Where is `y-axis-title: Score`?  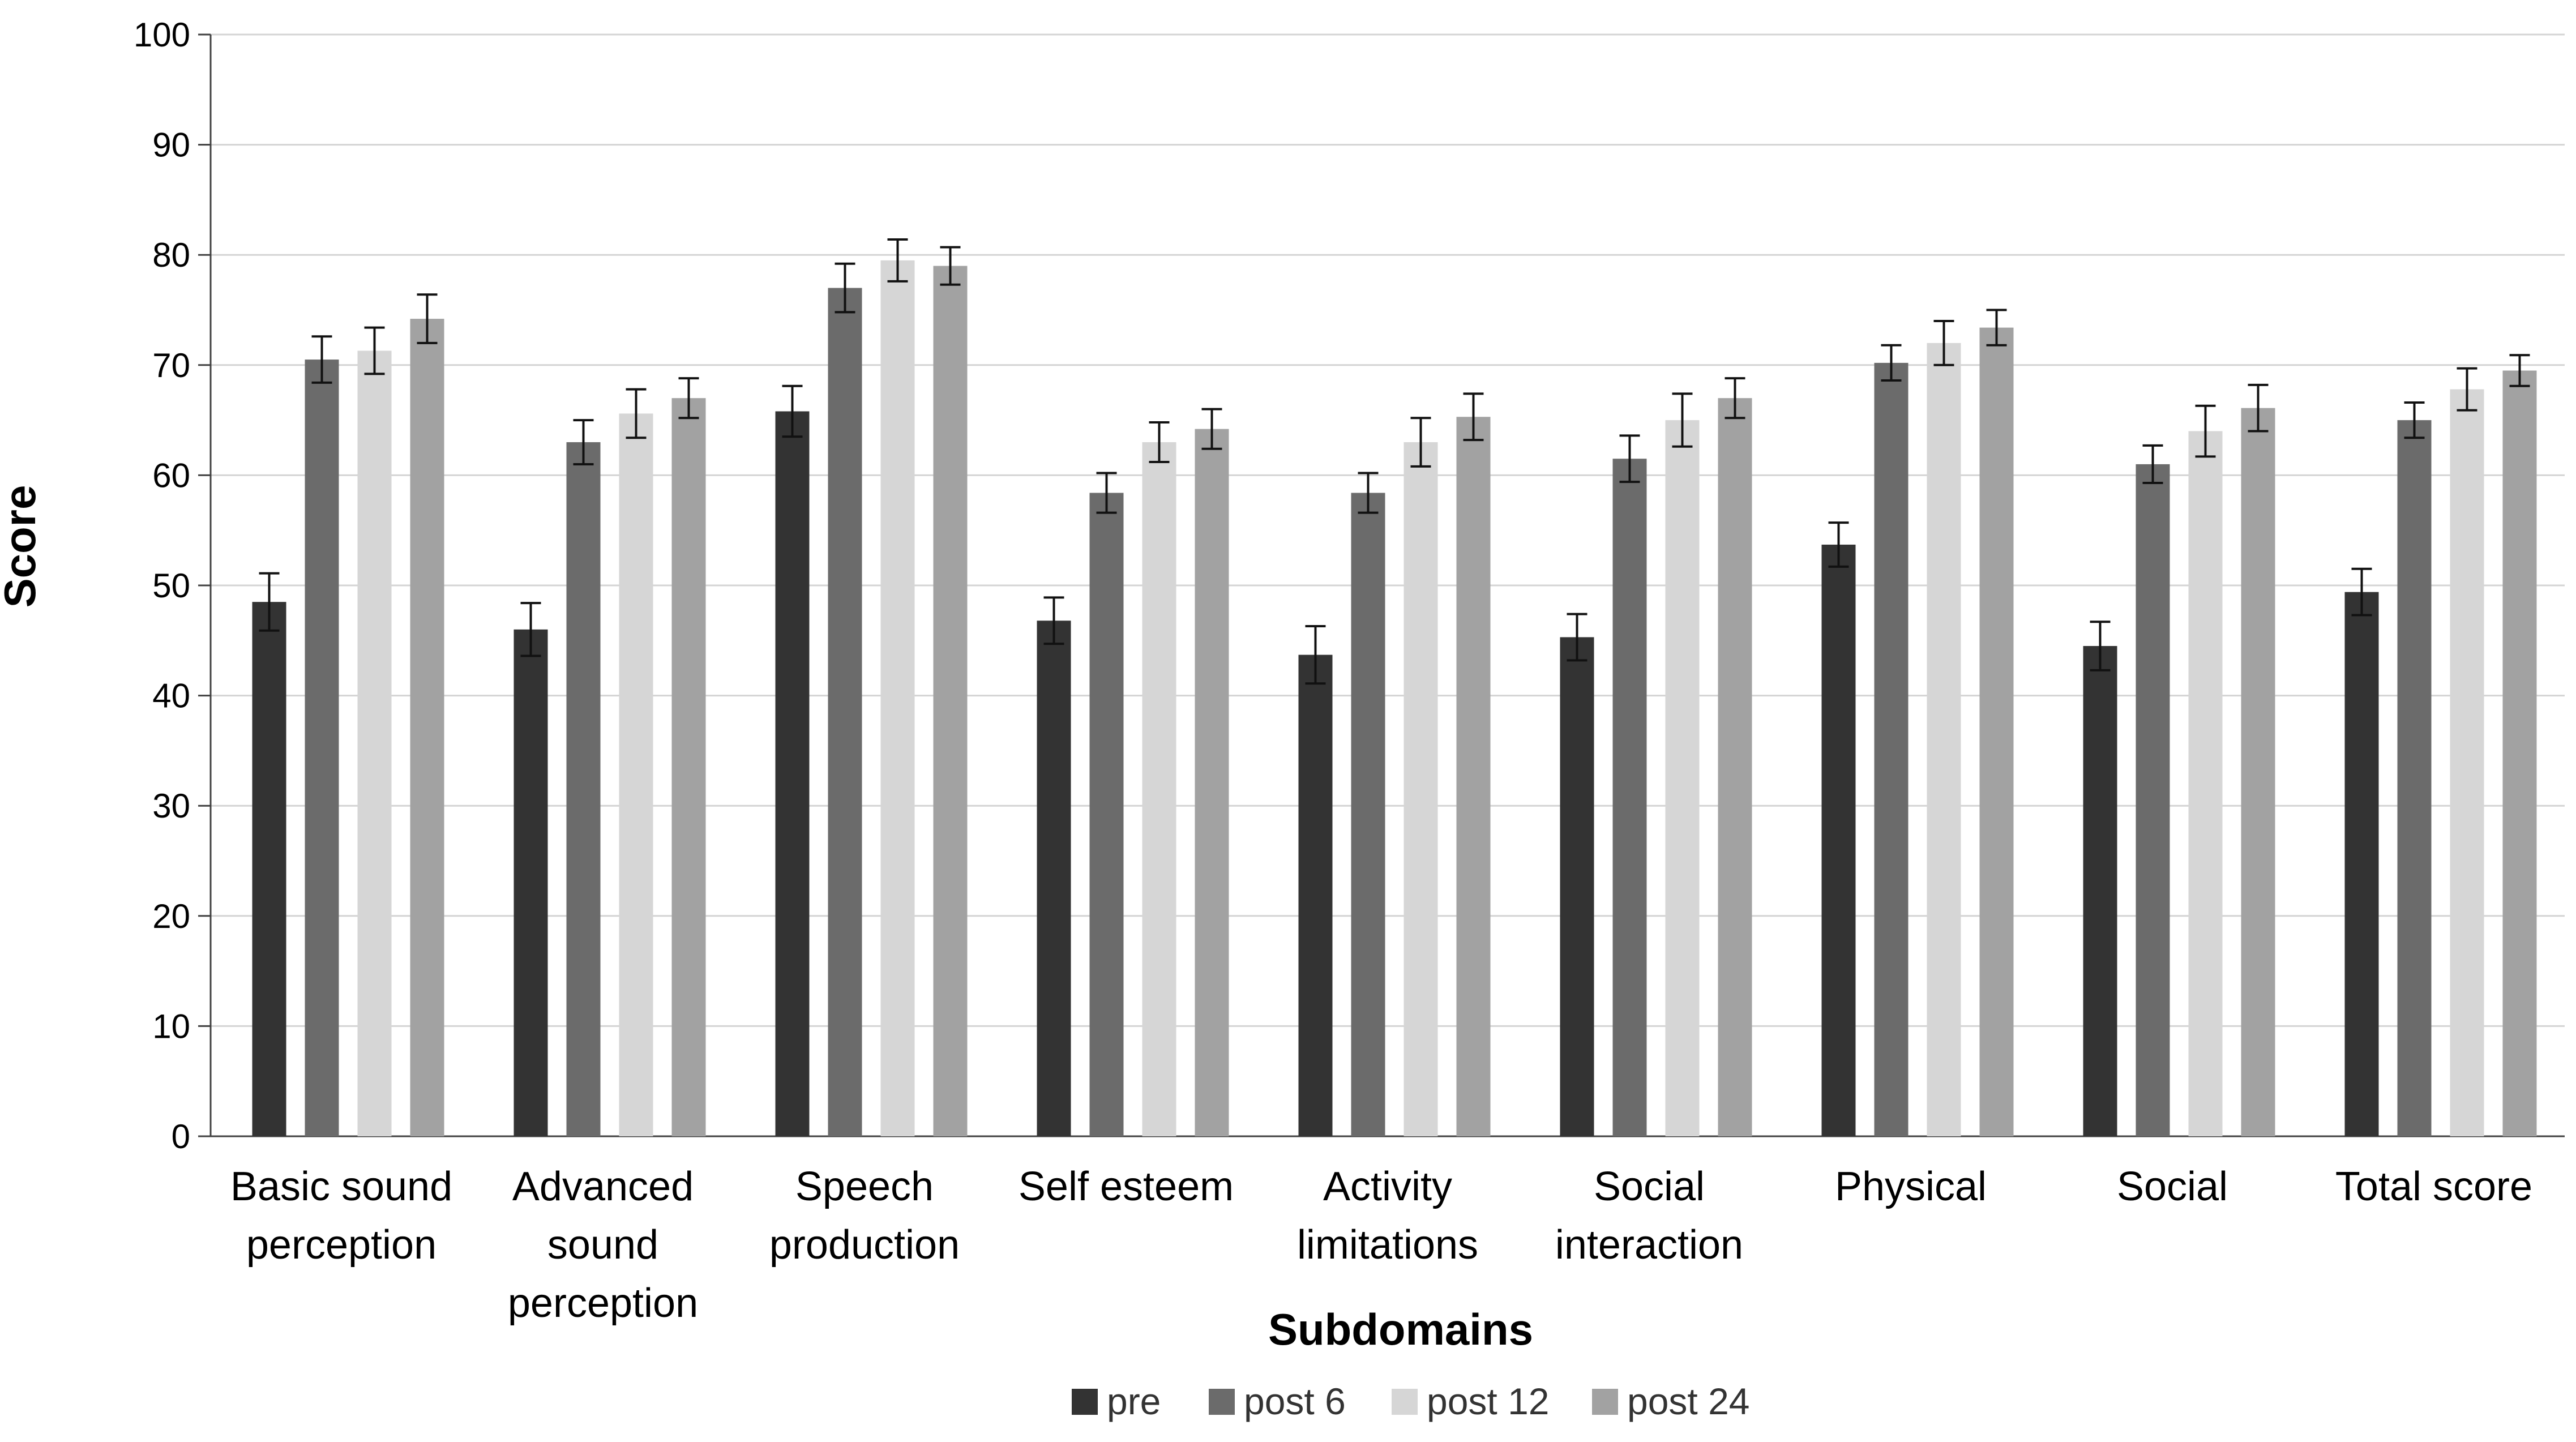
y-axis-title: Score is located at coordinates (22, 546).